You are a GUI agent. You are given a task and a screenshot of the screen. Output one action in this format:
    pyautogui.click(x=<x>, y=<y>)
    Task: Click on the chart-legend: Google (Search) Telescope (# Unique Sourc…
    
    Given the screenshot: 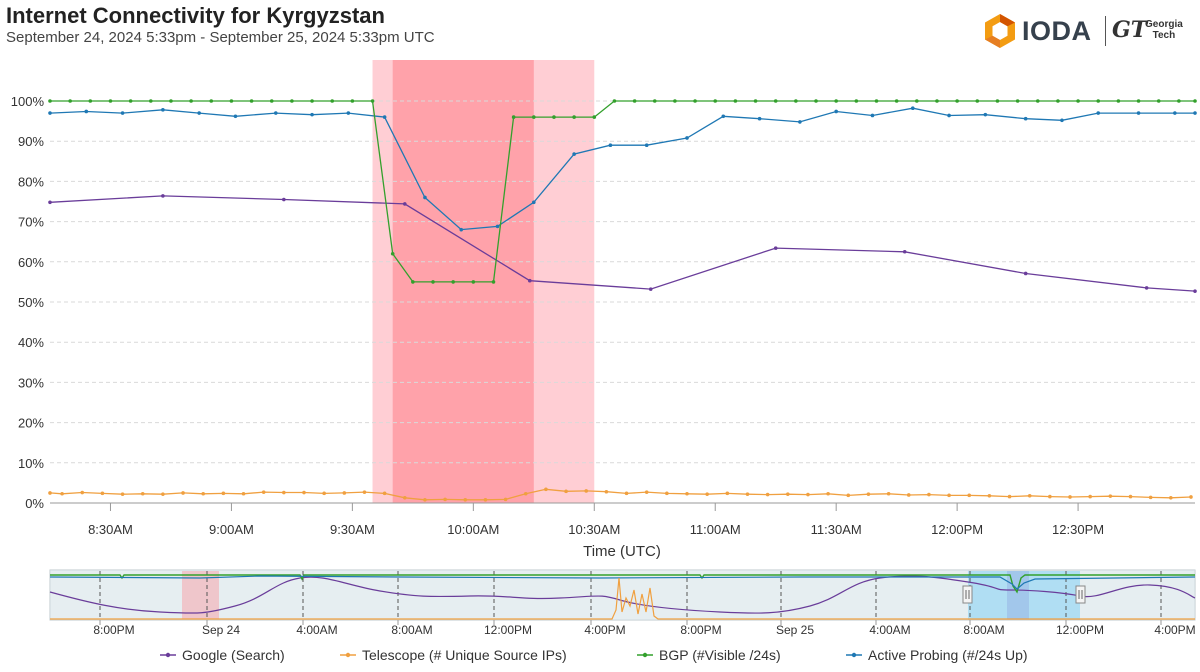 What is the action you would take?
    pyautogui.click(x=594, y=655)
    